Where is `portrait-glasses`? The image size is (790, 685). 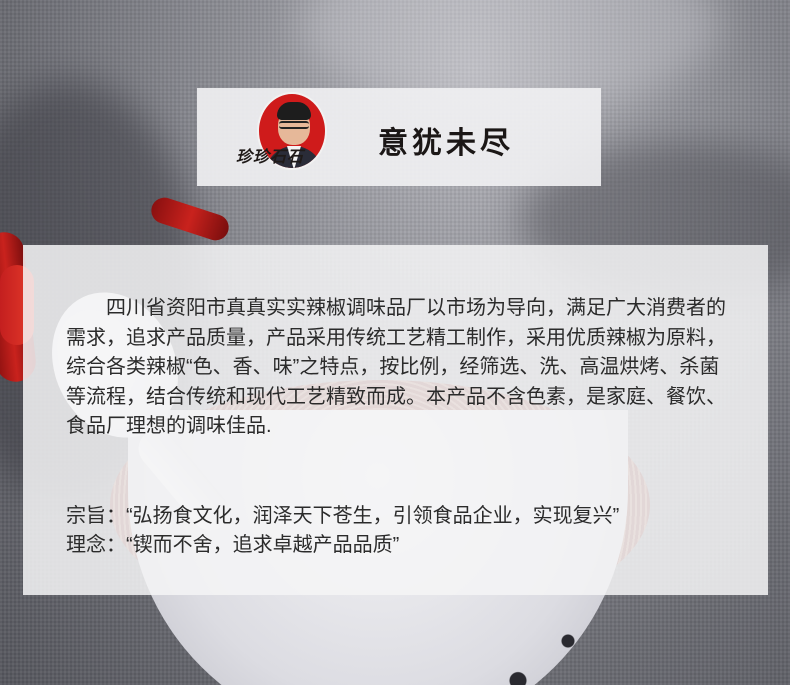
portrait-glasses is located at coordinates (294, 125).